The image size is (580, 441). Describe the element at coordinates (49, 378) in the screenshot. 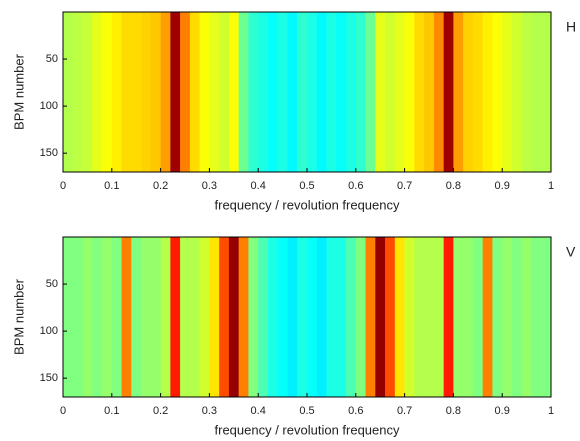

I see `y-tick-label: 150` at that location.